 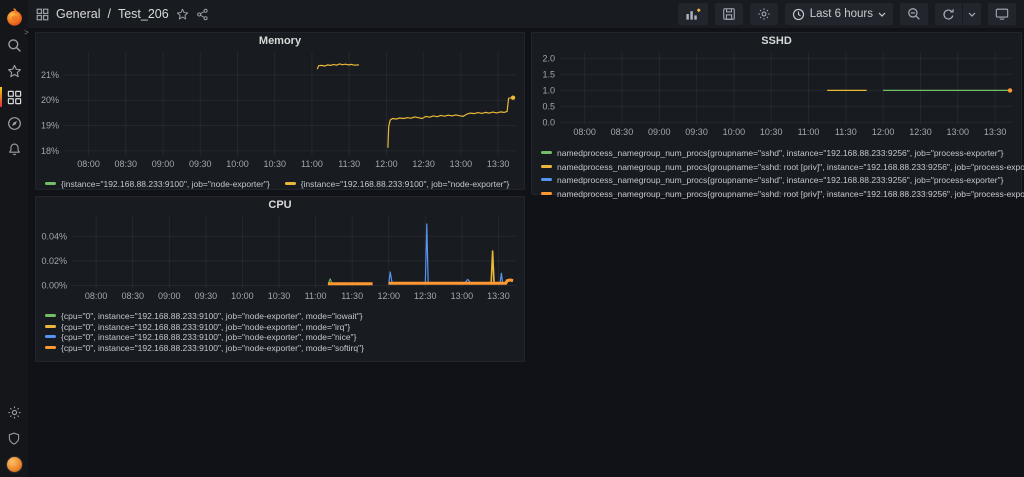 I want to click on refresh-button-group, so click(x=958, y=14).